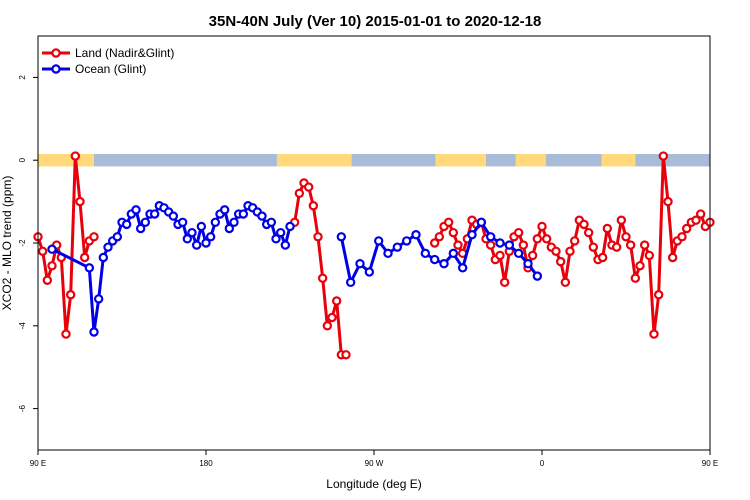 The height and width of the screenshot is (500, 750). I want to click on x-axis: 90 E 180 90 W 0 90 E, so click(374, 459).